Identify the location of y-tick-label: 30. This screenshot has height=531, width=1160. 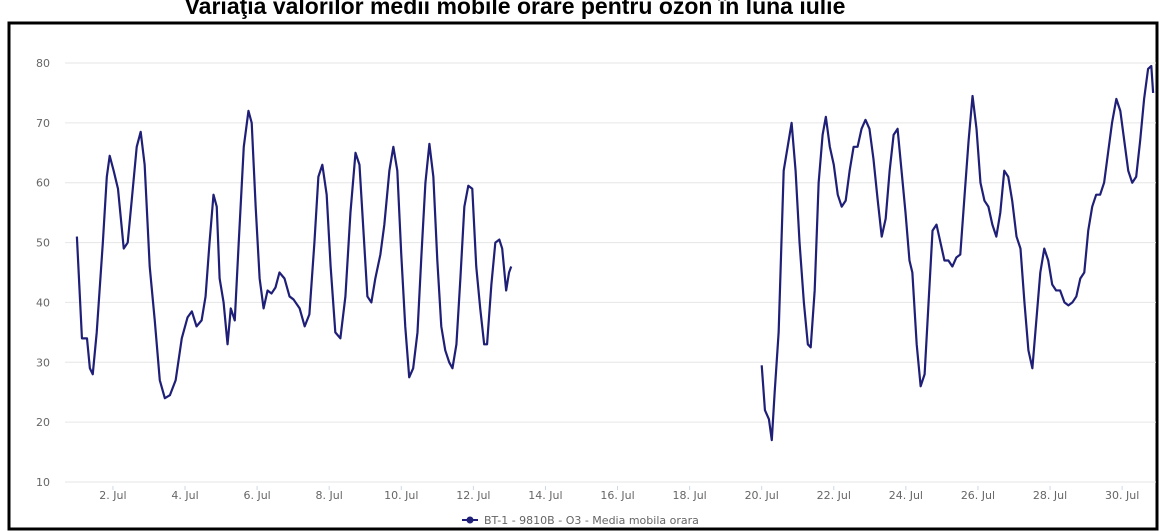
(43, 362).